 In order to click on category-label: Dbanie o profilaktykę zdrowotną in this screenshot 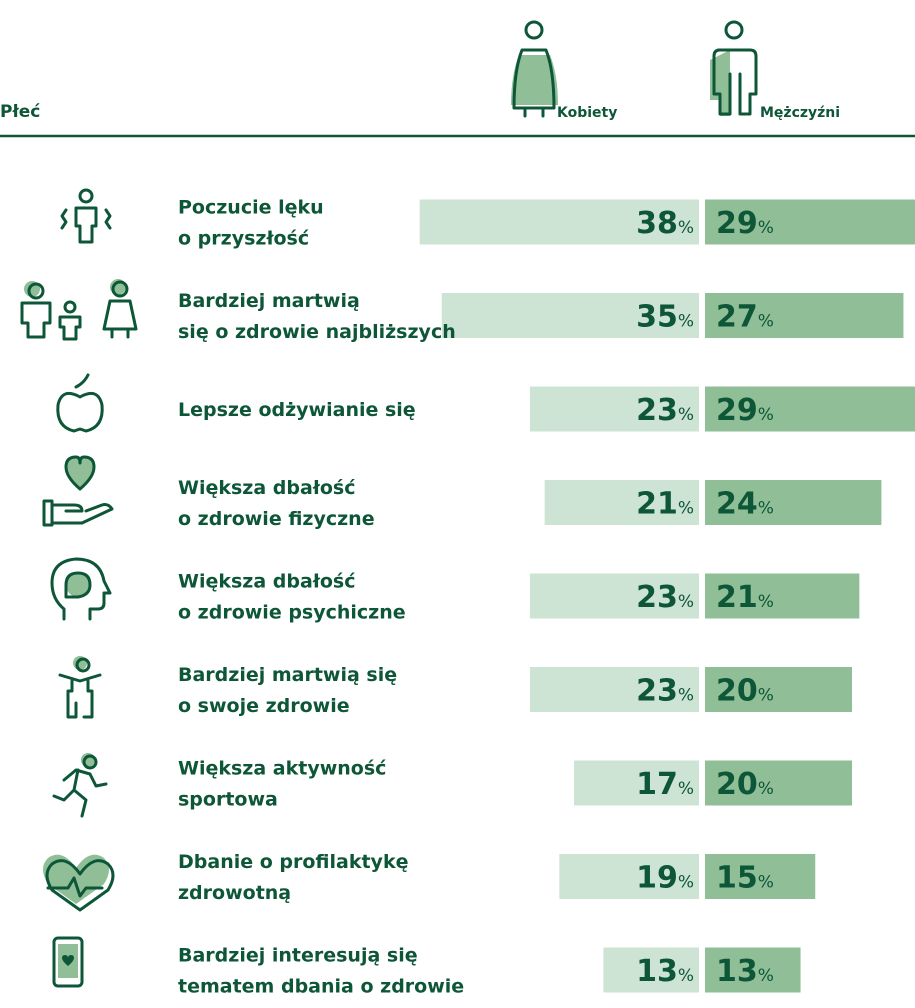, I will do `click(293, 877)`.